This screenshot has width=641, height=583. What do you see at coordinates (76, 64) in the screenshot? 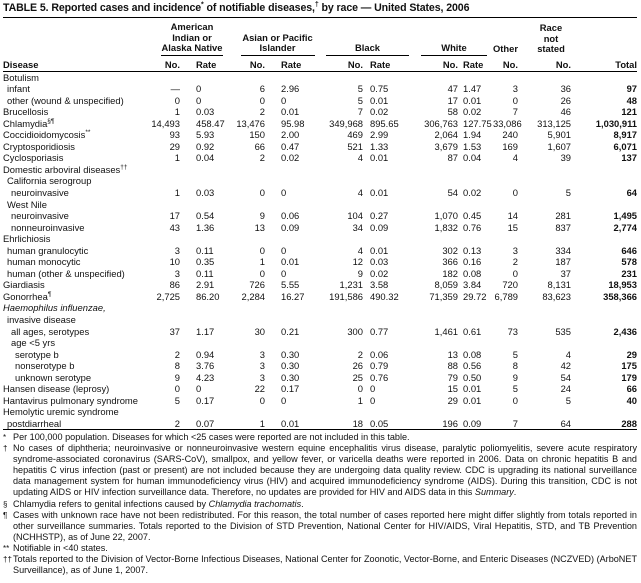
I see `column-header: Disease` at bounding box center [76, 64].